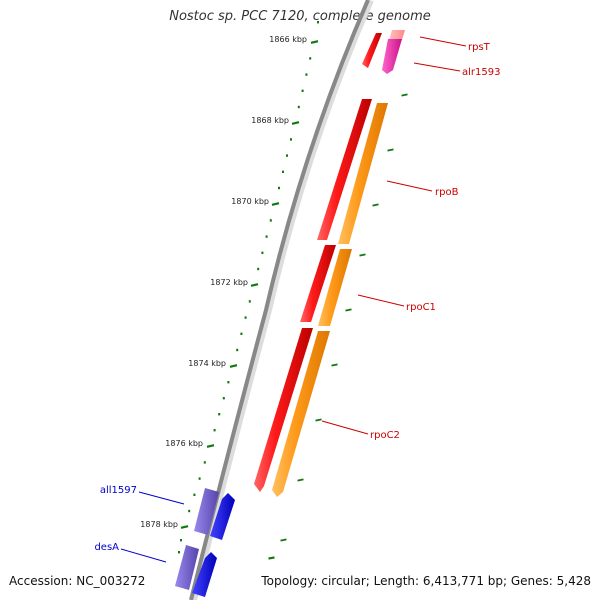 The height and width of the screenshot is (600, 600). What do you see at coordinates (443, 41) in the screenshot?
I see `label-line-rpsT` at bounding box center [443, 41].